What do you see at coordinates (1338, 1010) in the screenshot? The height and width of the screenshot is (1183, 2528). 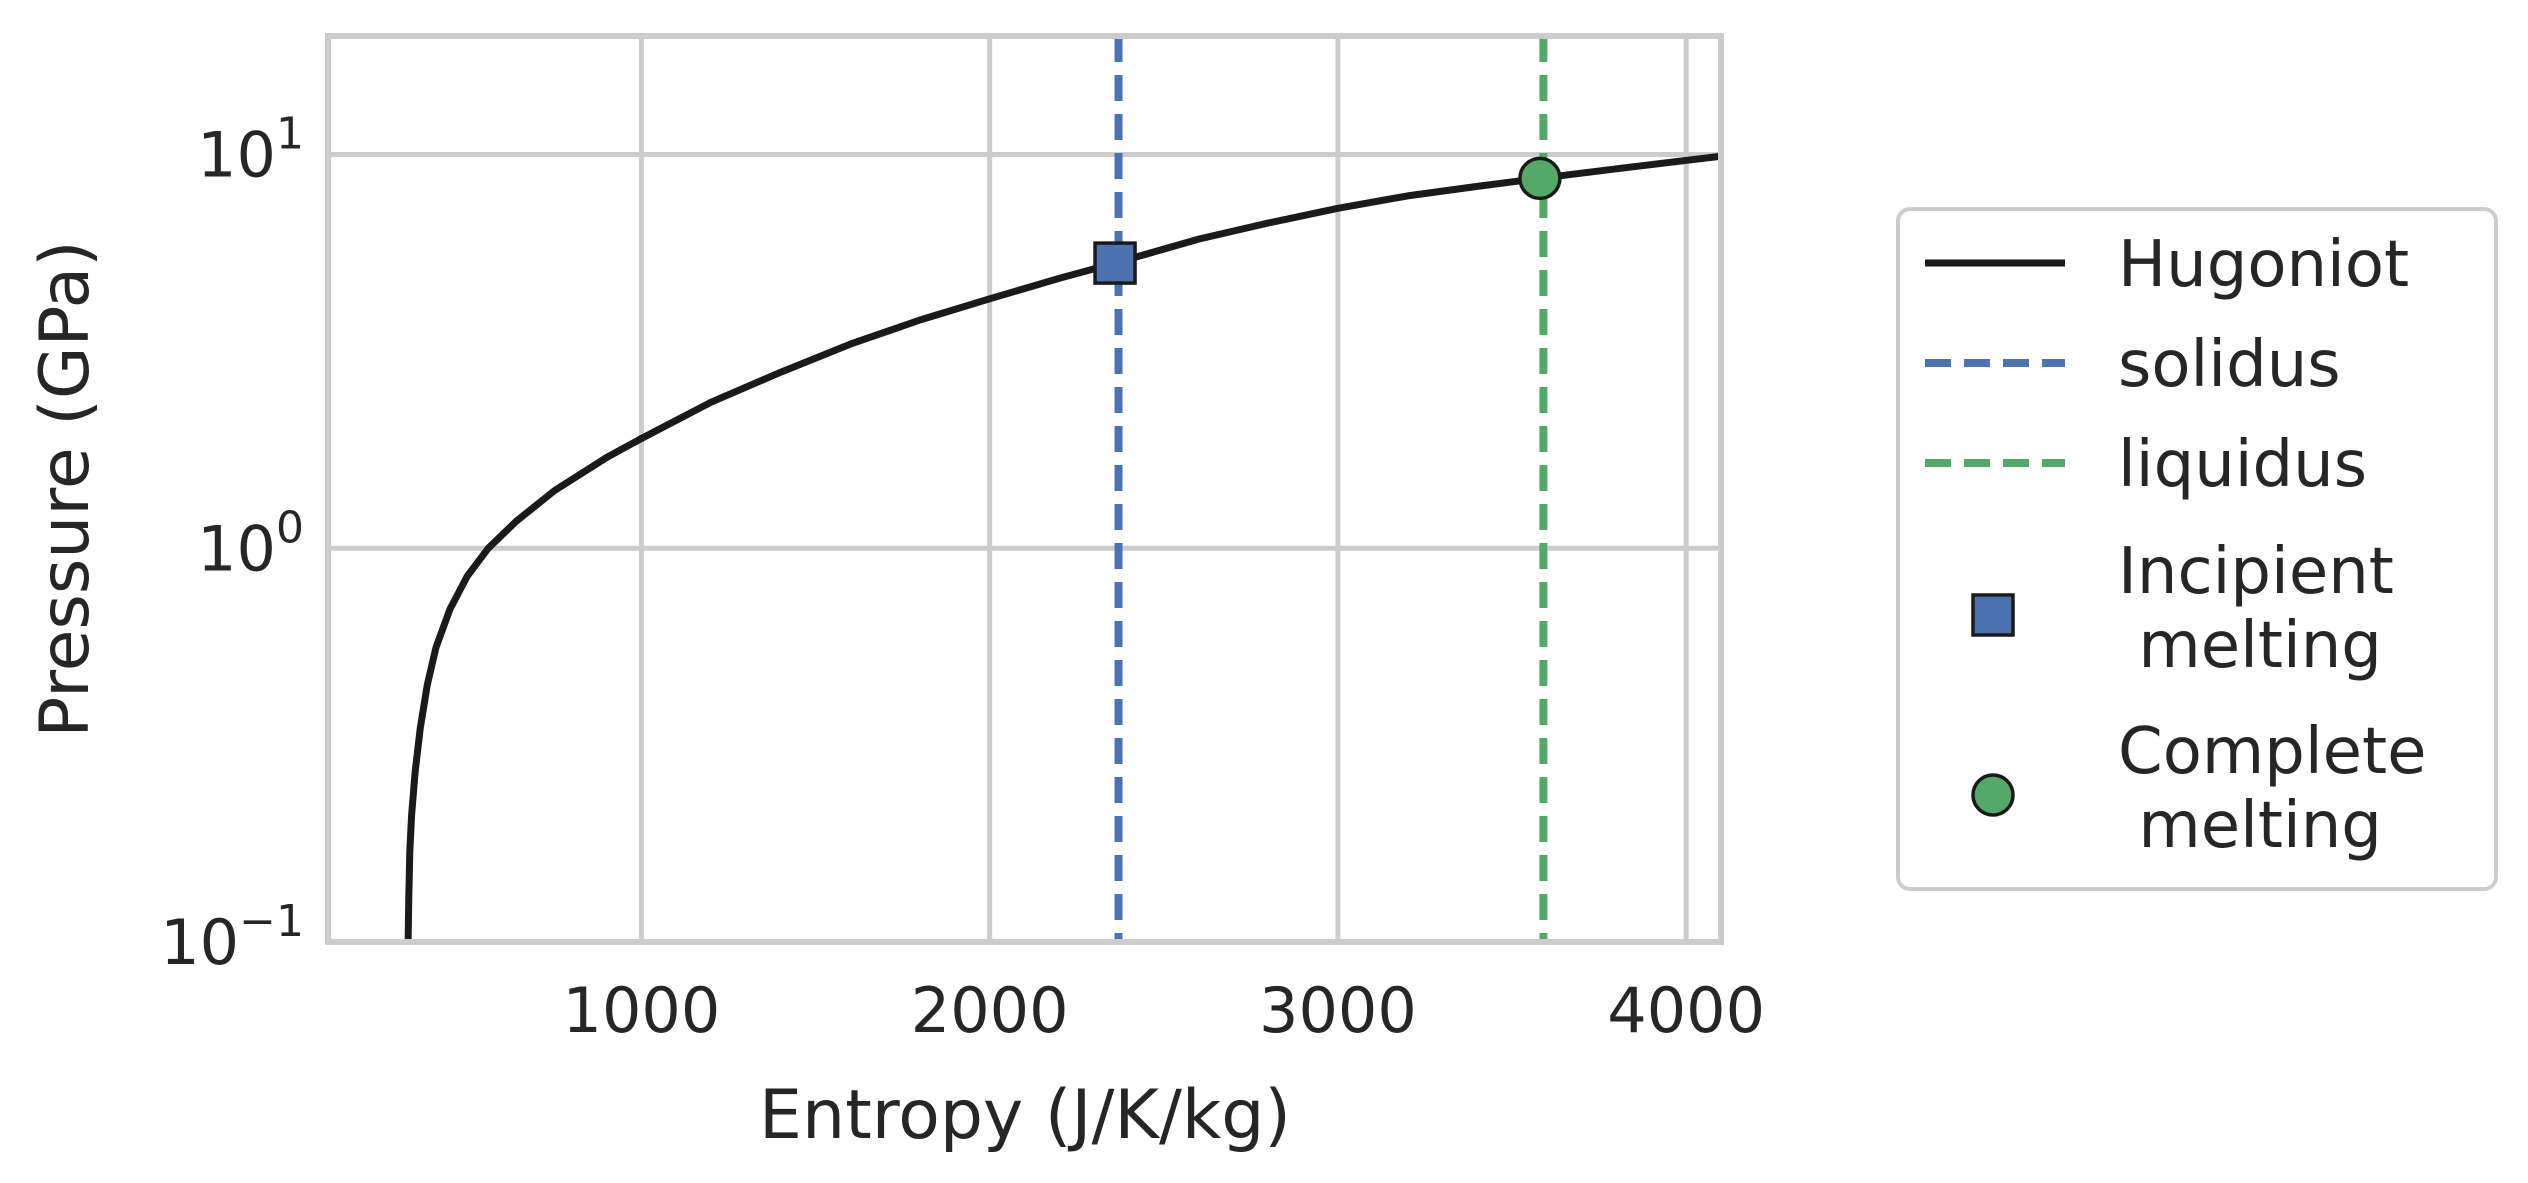 I see `x-tick-label: 3000` at bounding box center [1338, 1010].